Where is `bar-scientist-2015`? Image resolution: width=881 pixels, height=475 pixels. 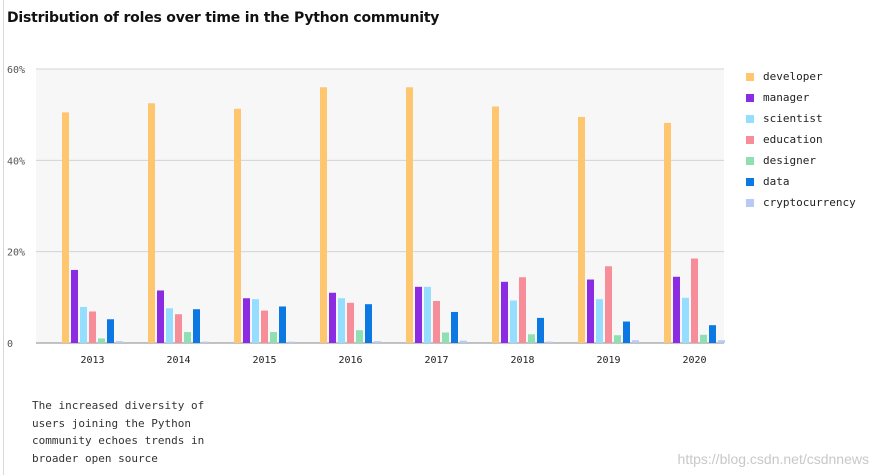 bar-scientist-2015 is located at coordinates (255, 321).